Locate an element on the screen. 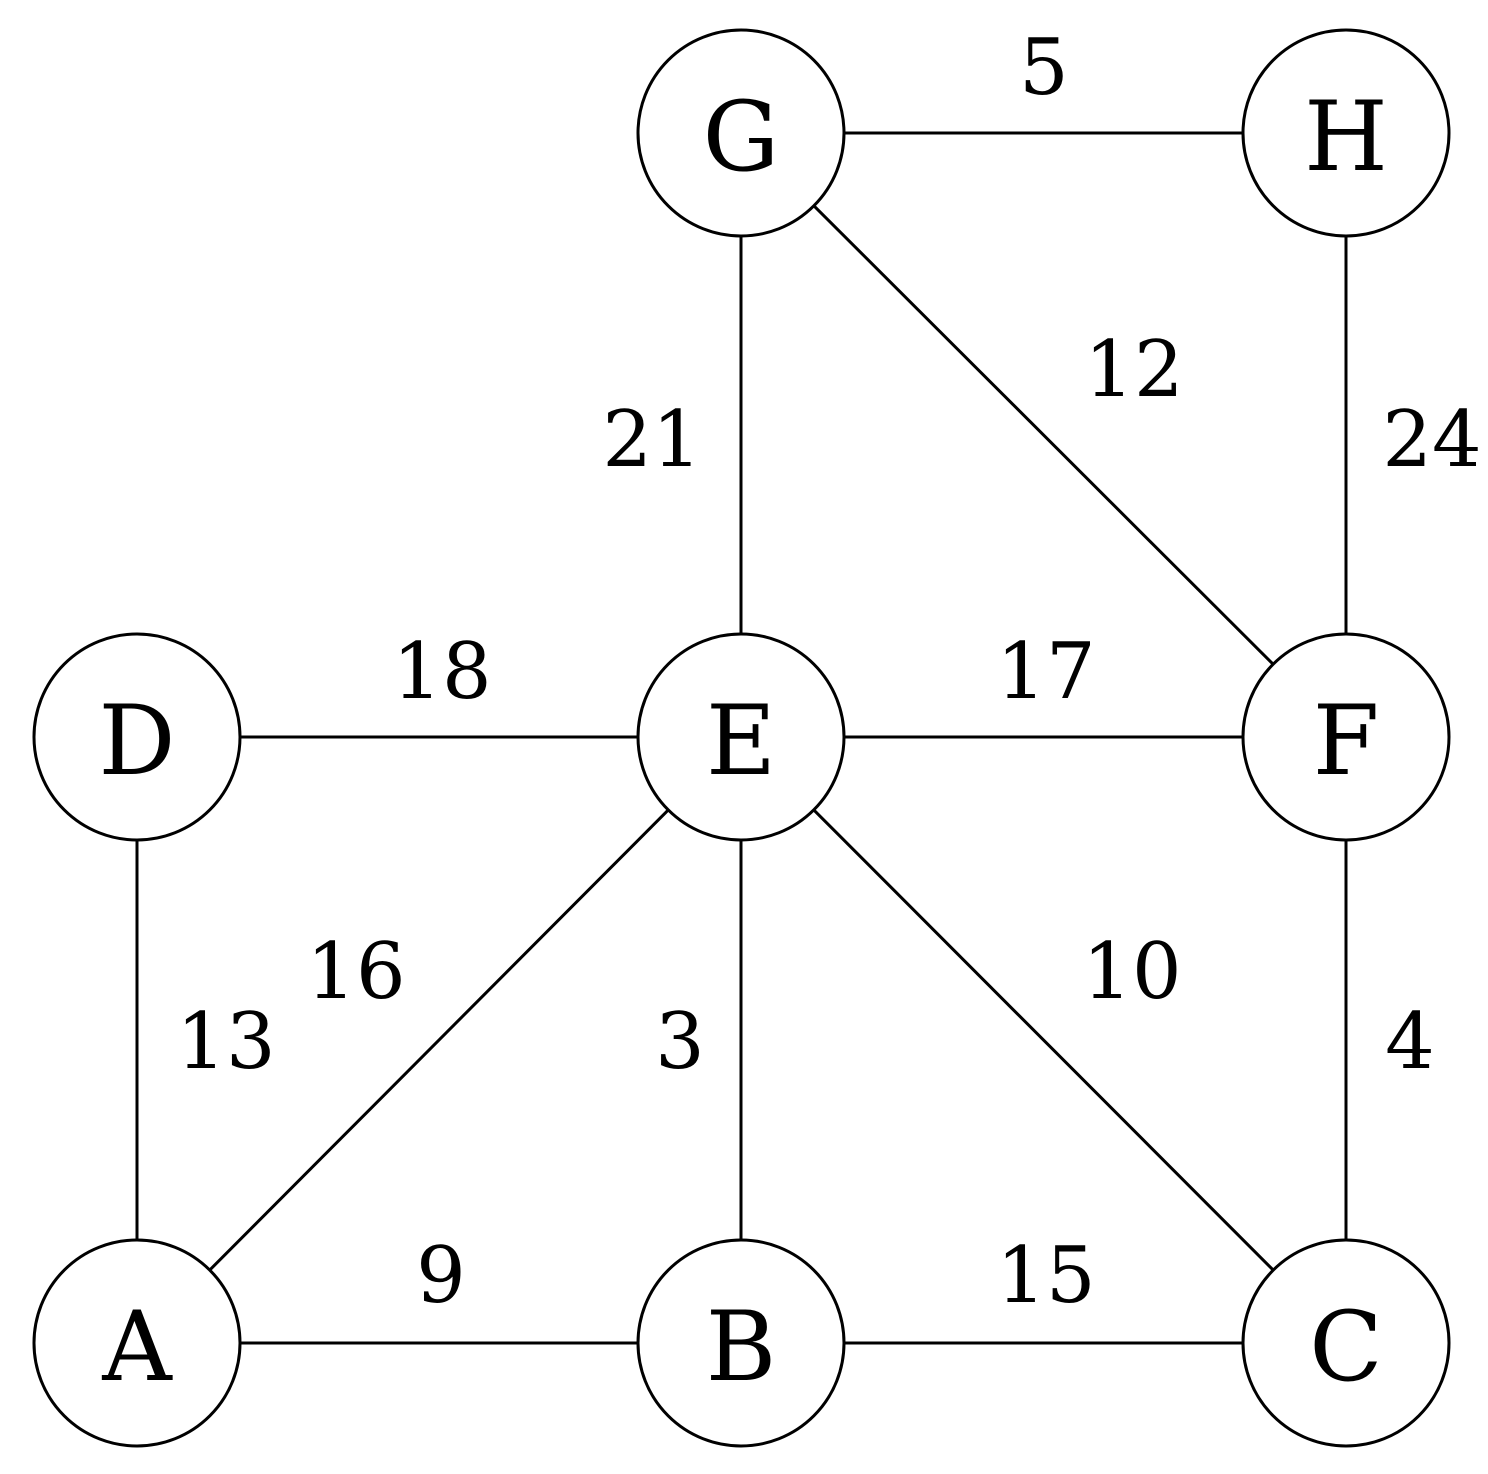 The image size is (1488, 1474). node-label-b: B is located at coordinates (741, 1347).